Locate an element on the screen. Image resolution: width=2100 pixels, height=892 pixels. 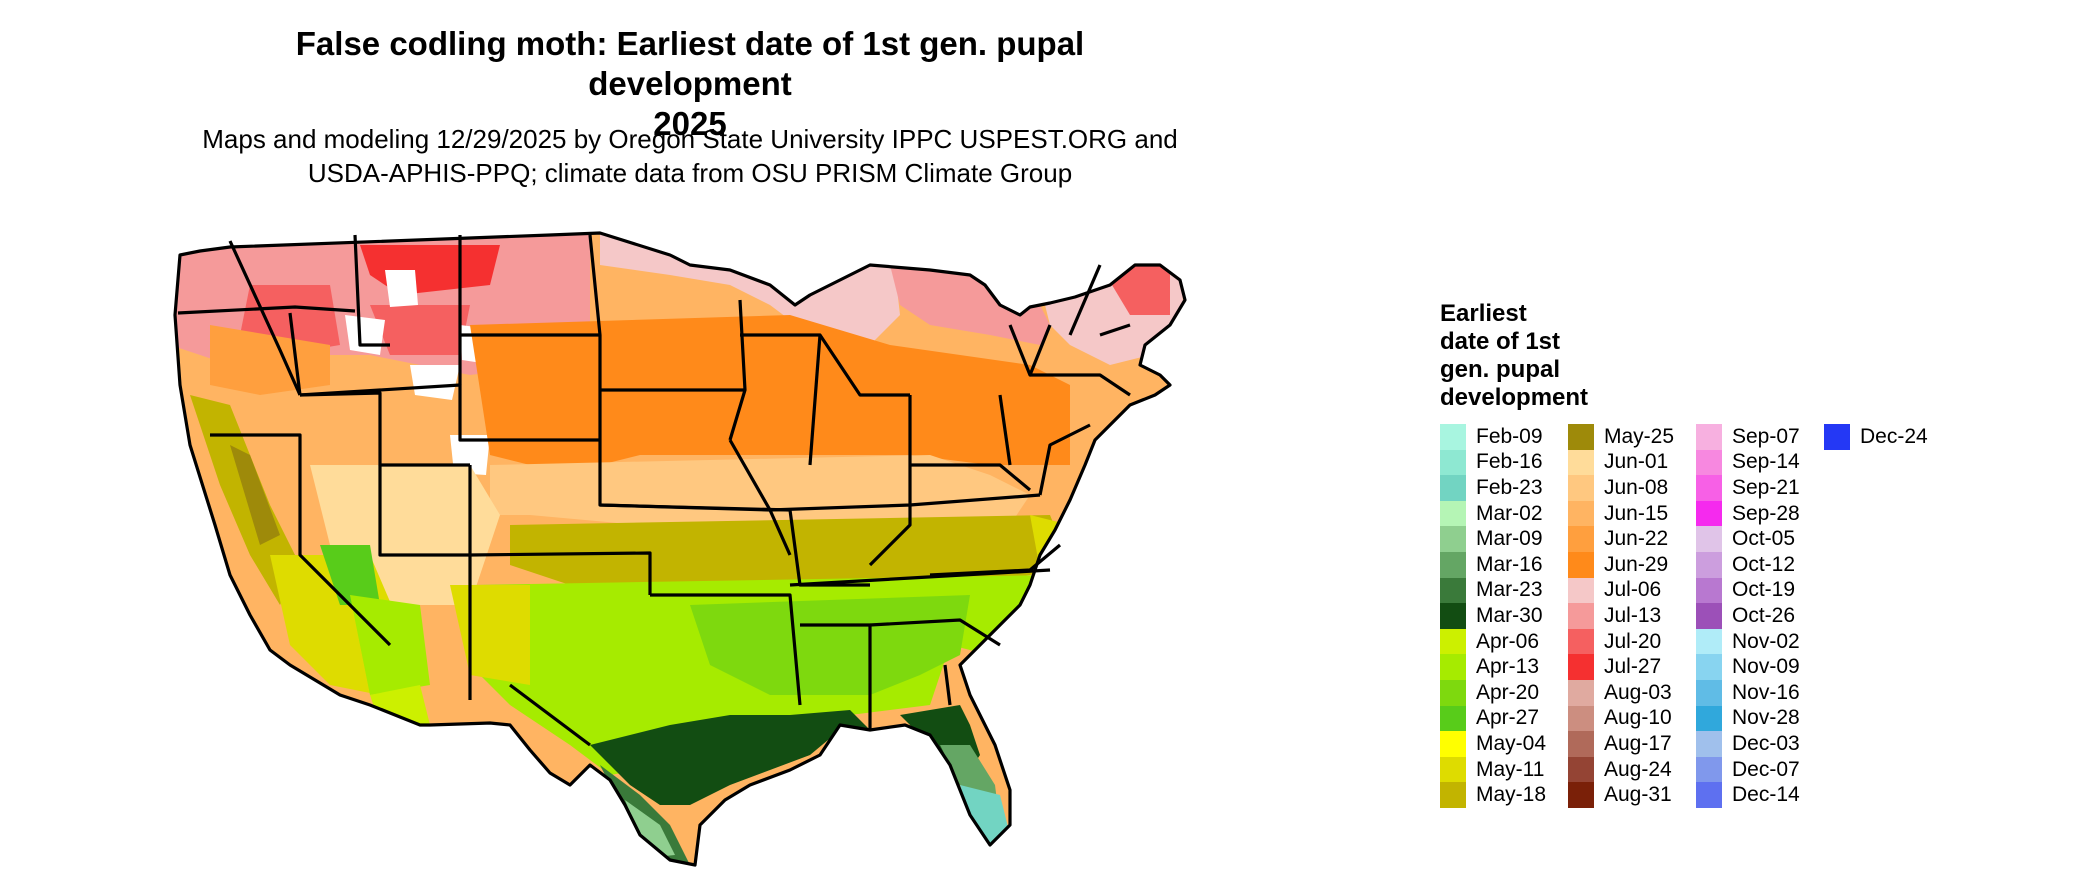
legend-label: Nov-28 is located at coordinates (1766, 718).